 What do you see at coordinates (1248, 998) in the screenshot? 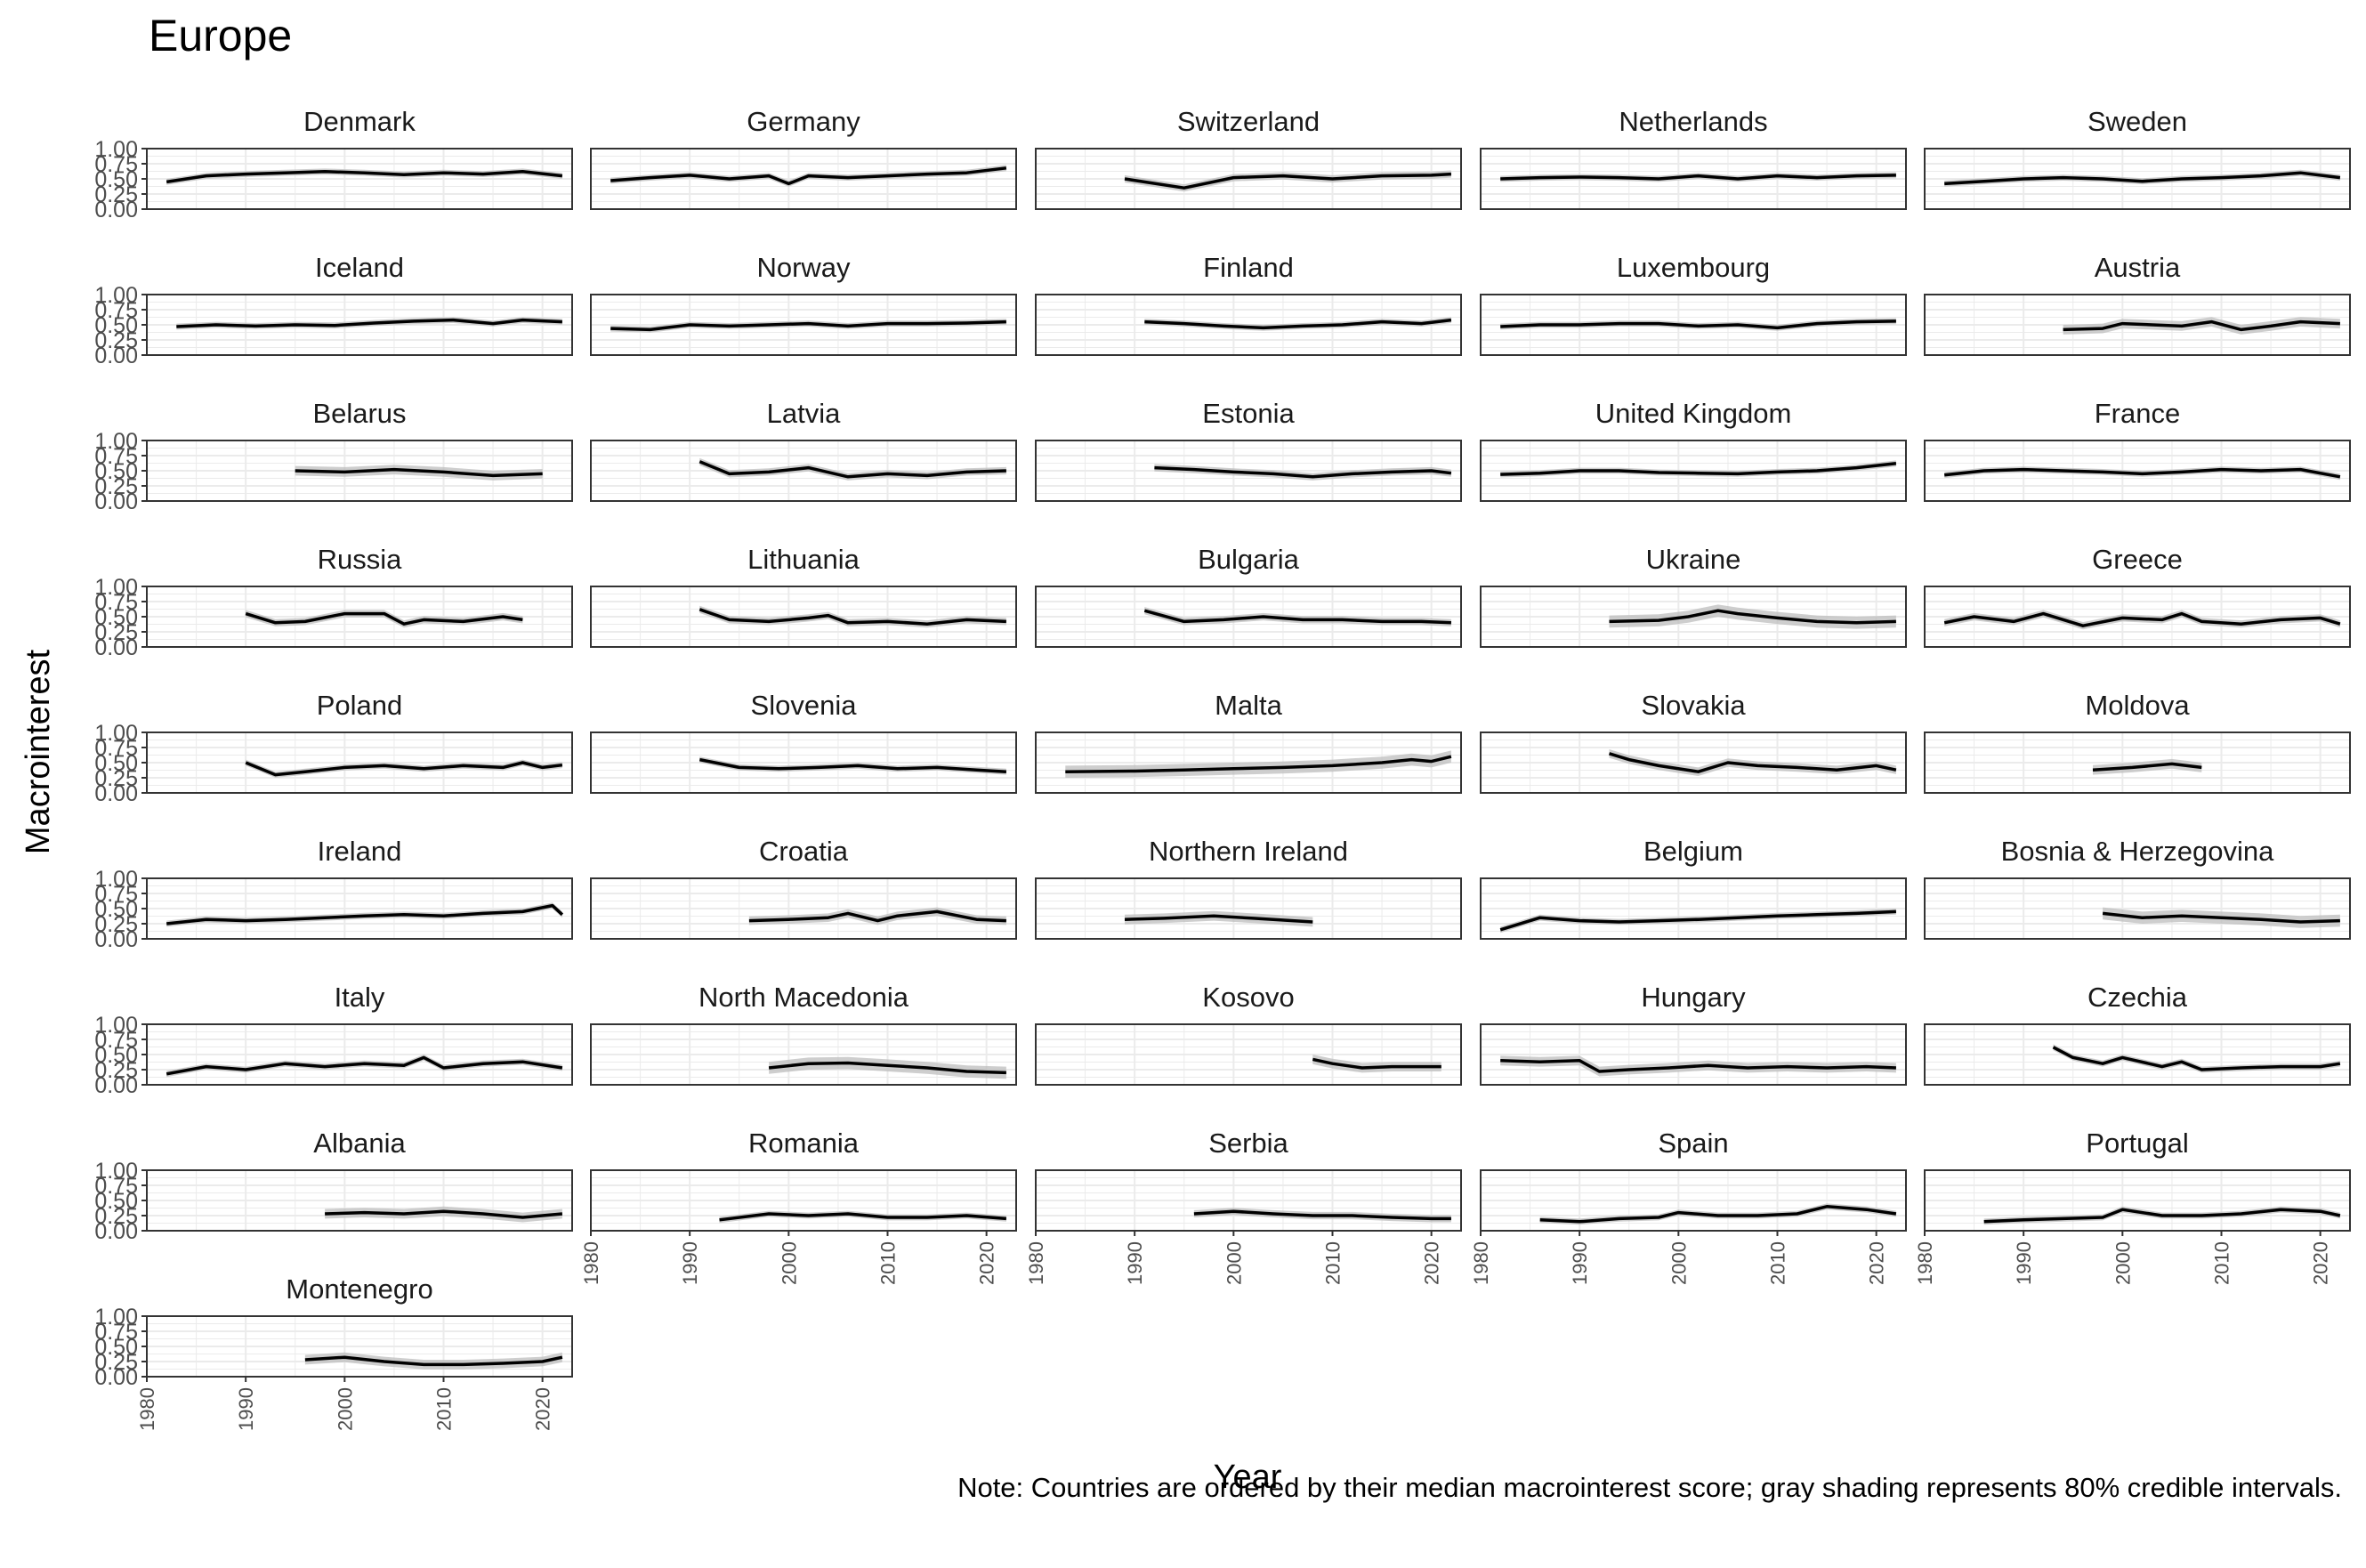
I see `facet-strip-label: Kosovo` at bounding box center [1248, 998].